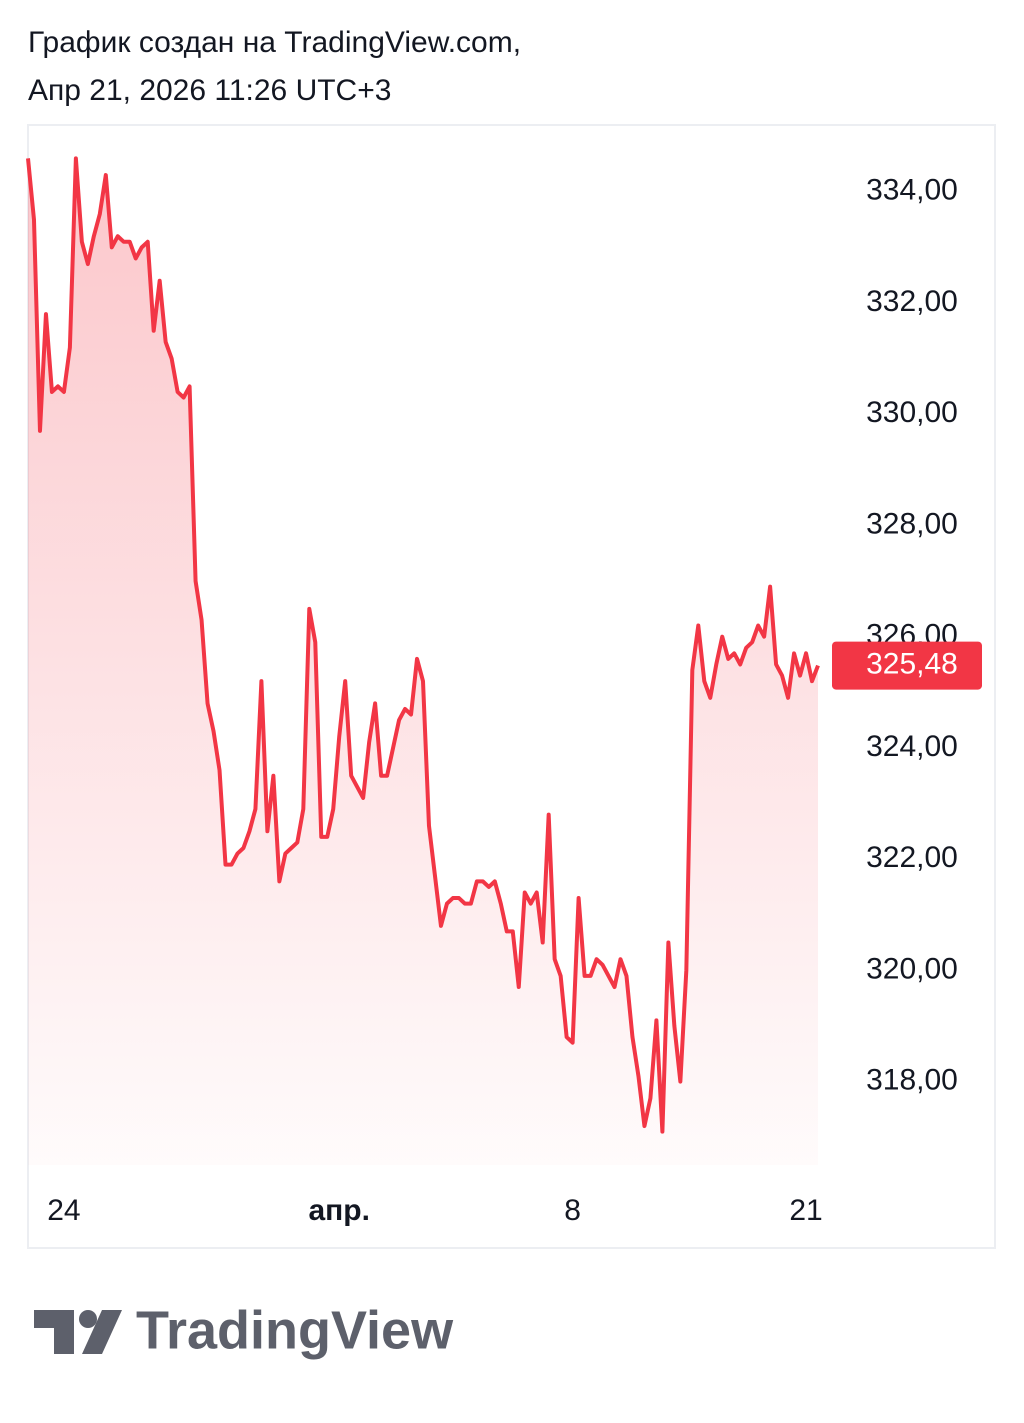  I want to click on y-tick-label: 328,00, so click(912, 523).